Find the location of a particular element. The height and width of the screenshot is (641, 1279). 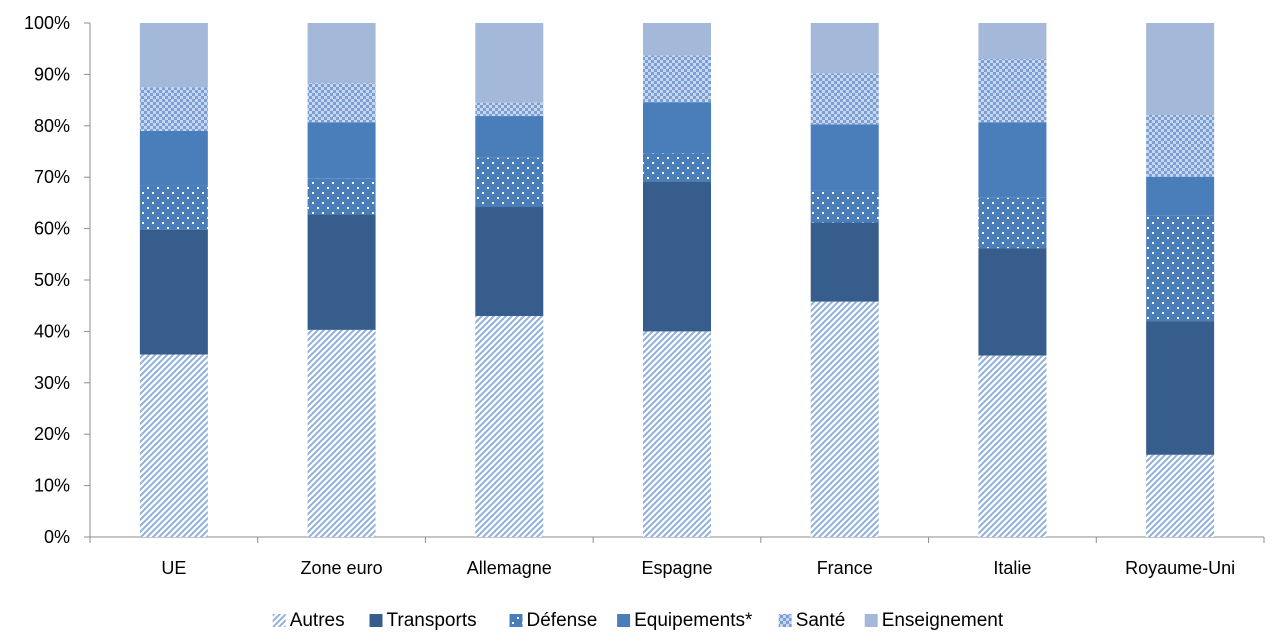

x-category-label: France is located at coordinates (845, 568).